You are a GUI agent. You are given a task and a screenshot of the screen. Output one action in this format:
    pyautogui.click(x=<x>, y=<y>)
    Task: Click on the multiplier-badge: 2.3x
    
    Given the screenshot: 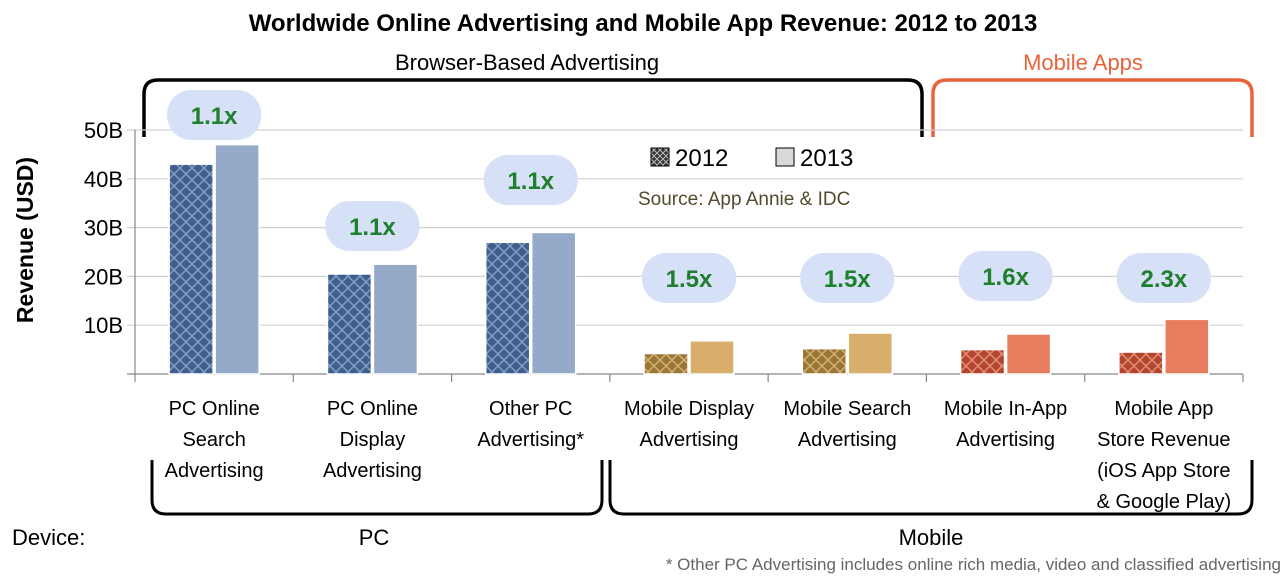 What is the action you would take?
    pyautogui.click(x=1163, y=278)
    